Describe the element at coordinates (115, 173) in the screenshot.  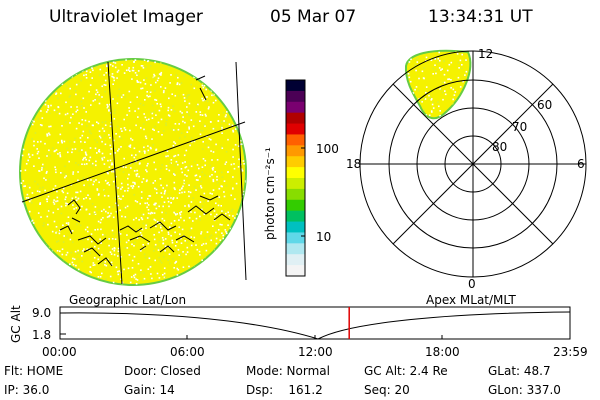
I see `longitude-line` at that location.